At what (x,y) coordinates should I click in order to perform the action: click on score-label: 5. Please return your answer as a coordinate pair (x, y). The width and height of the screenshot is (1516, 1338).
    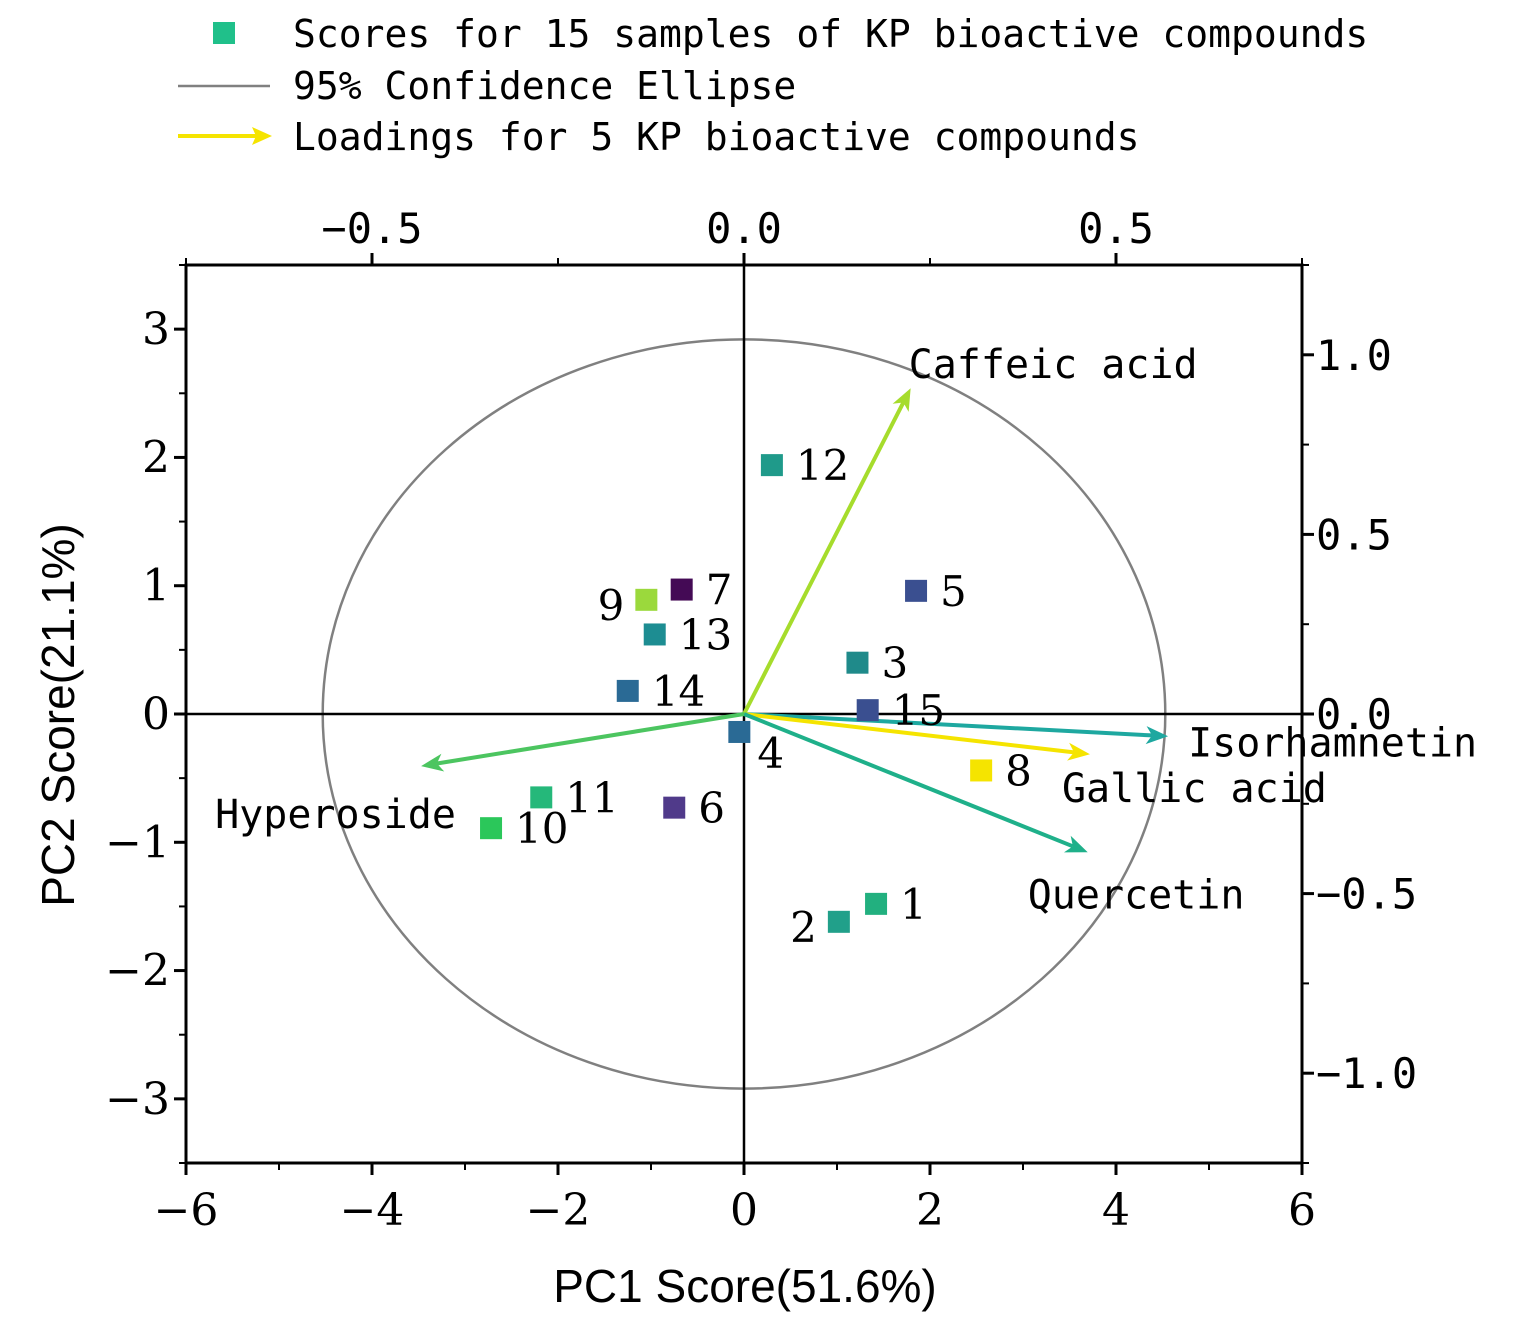
    Looking at the image, I should click on (953, 591).